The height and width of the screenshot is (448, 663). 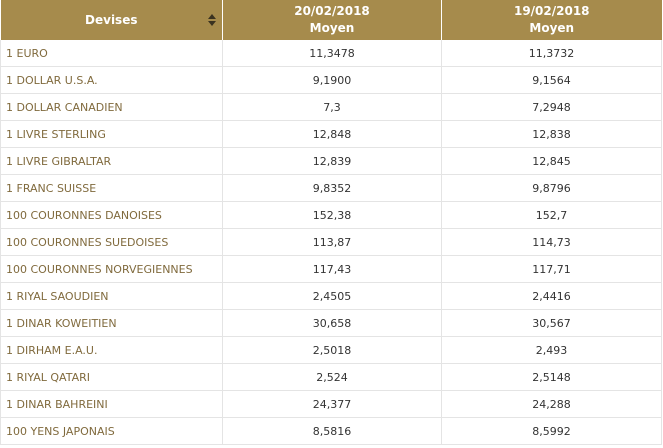 I want to click on currency-name: 1 FRANC SUISSE, so click(x=111, y=188).